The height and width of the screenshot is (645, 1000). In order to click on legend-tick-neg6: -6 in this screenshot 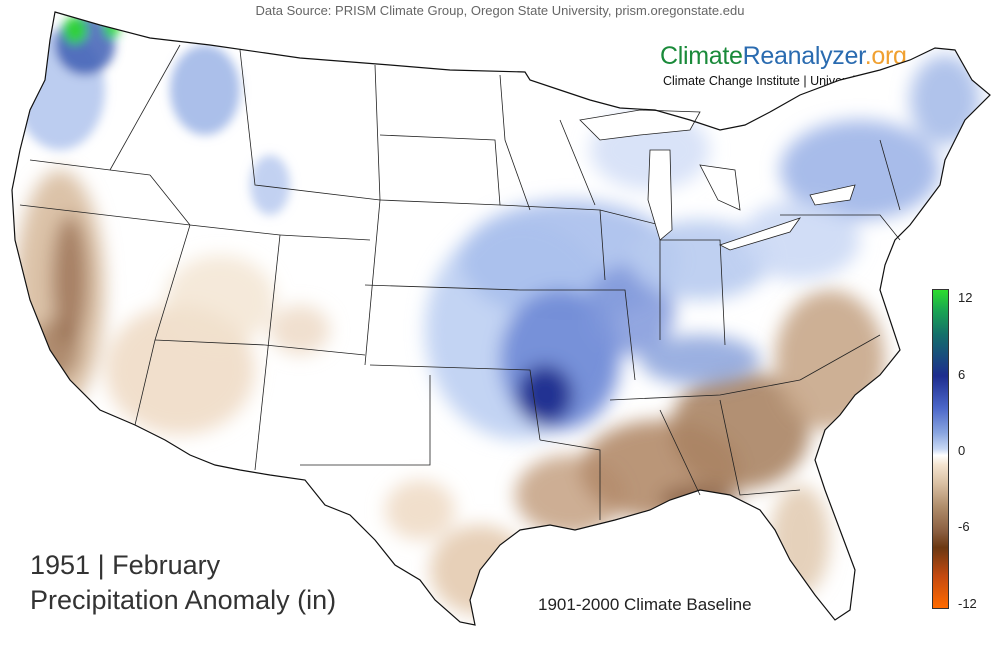, I will do `click(964, 526)`.